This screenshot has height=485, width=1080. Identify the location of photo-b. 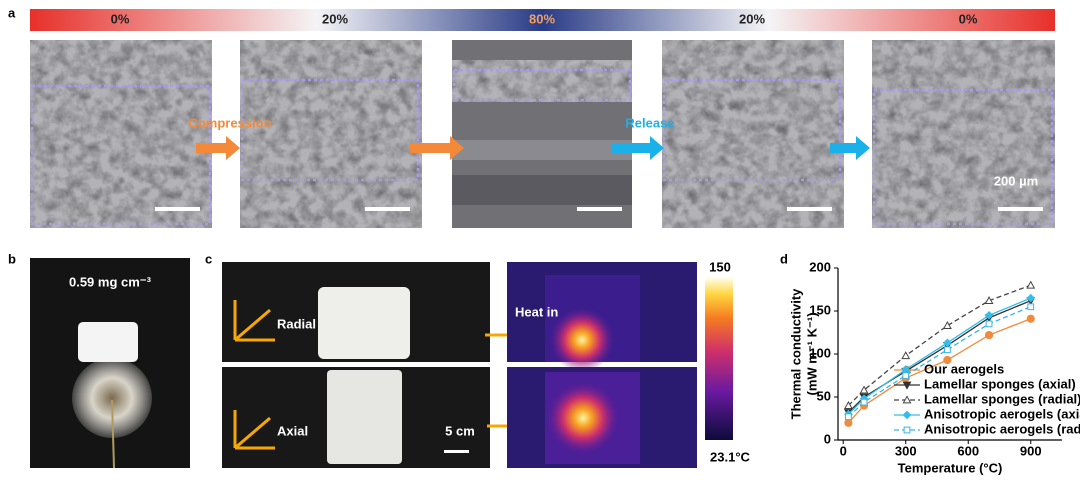
(110, 363).